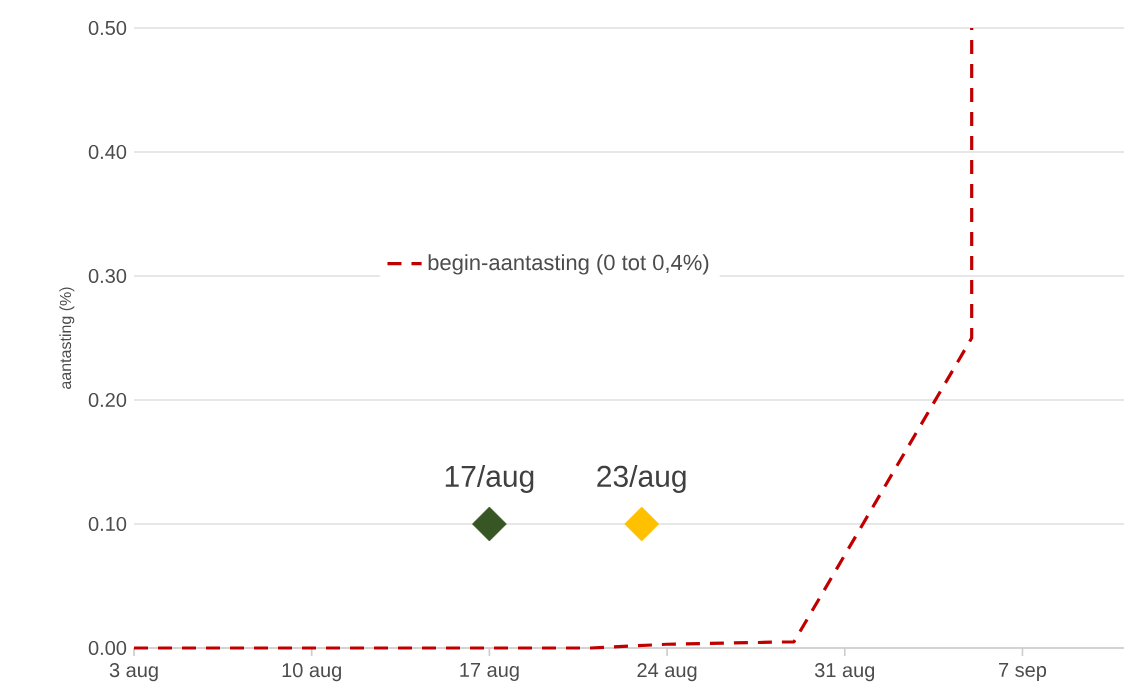  I want to click on x-tick-label: 10 aug, so click(311, 672).